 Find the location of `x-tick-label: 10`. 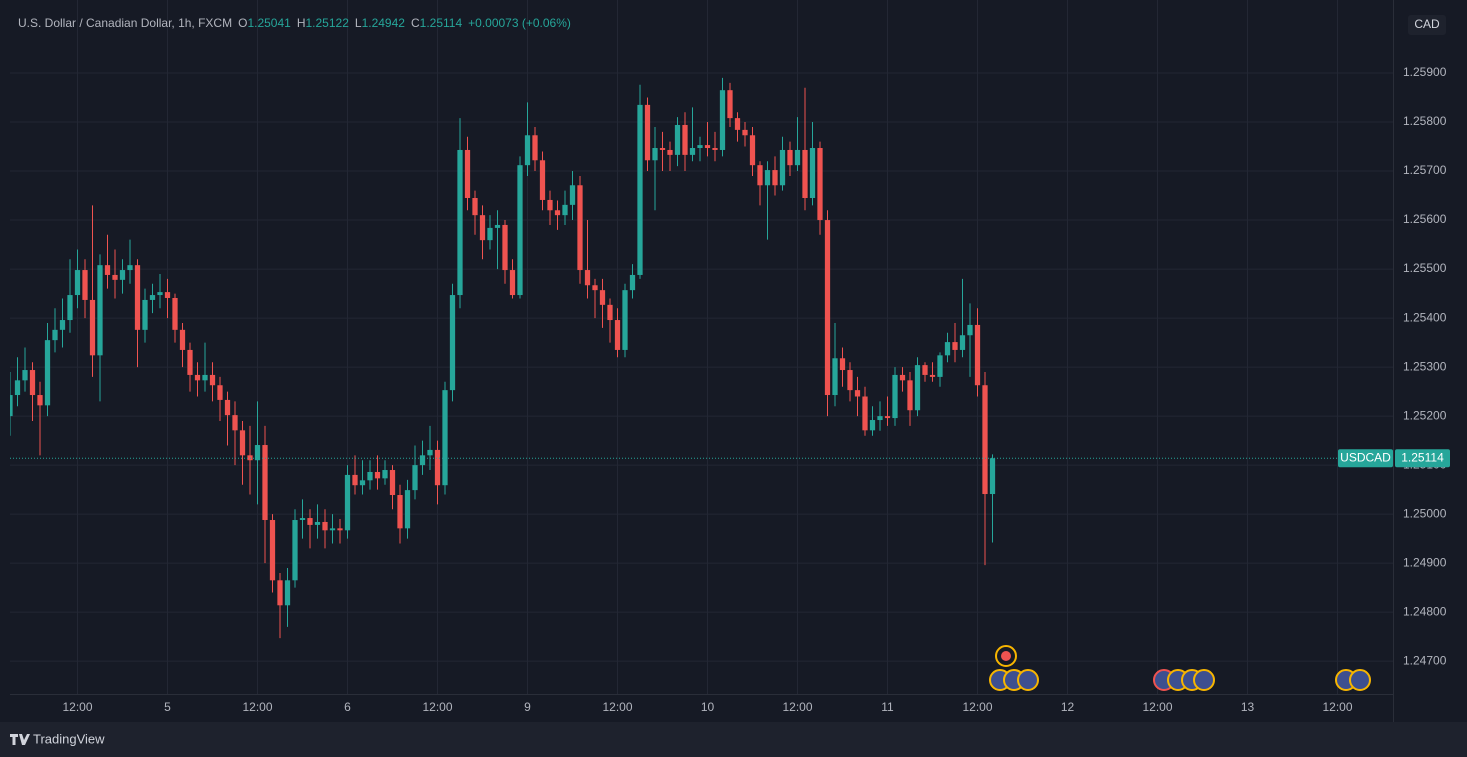

x-tick-label: 10 is located at coordinates (708, 707).